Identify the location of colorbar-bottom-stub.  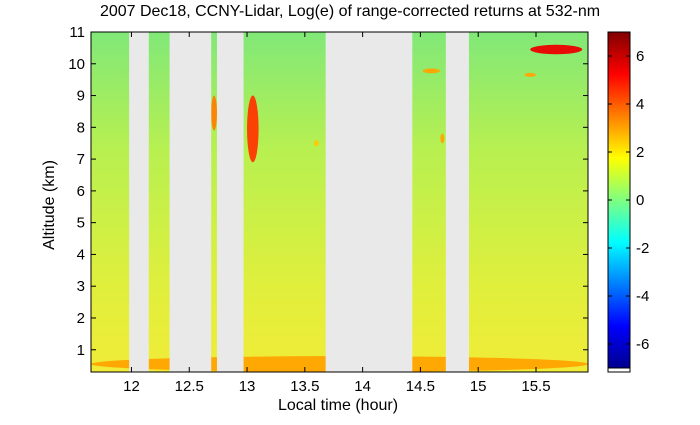
(619, 370).